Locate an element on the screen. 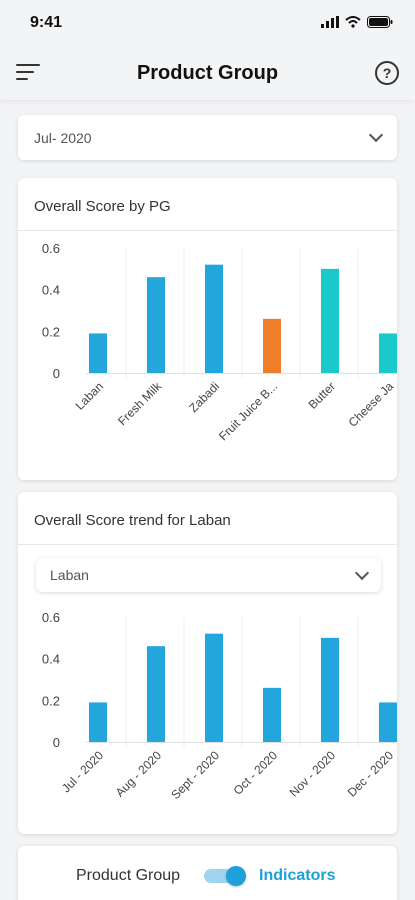  x-tick-label: Fresh Milk is located at coordinates (140, 404).